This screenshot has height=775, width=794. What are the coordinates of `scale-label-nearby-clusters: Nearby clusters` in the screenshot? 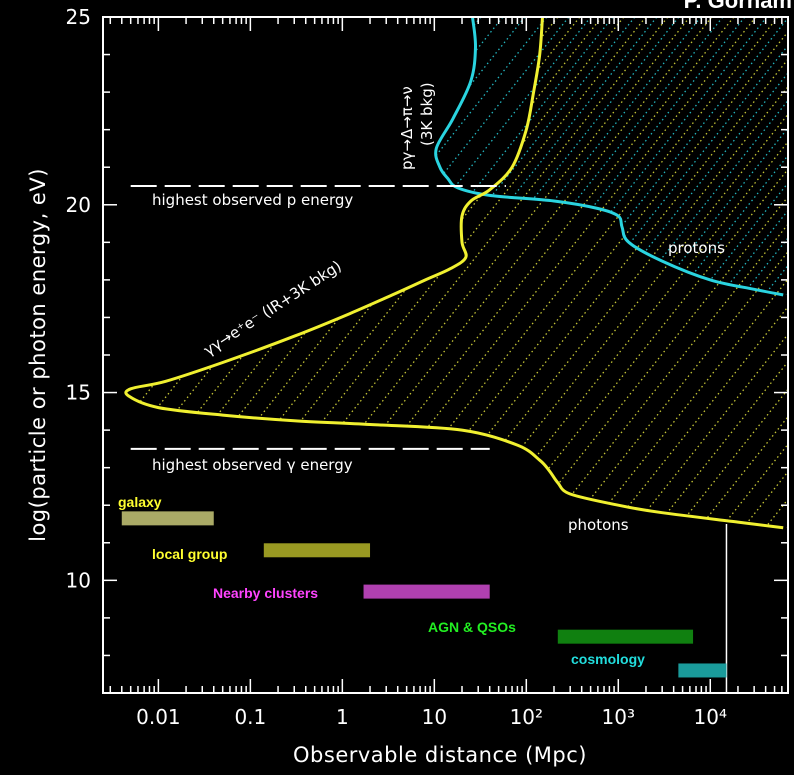 It's located at (265, 593).